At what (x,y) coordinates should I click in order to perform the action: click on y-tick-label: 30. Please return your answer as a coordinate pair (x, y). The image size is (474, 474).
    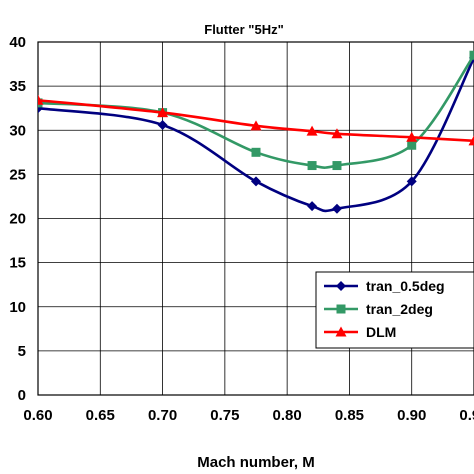
    Looking at the image, I should click on (17, 130).